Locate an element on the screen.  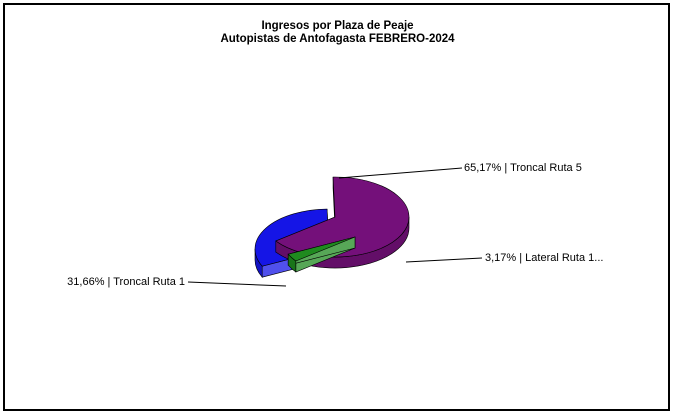
chart-subtitle: Autopistas de Antofagasta FEBRERO-2024 is located at coordinates (337, 39).